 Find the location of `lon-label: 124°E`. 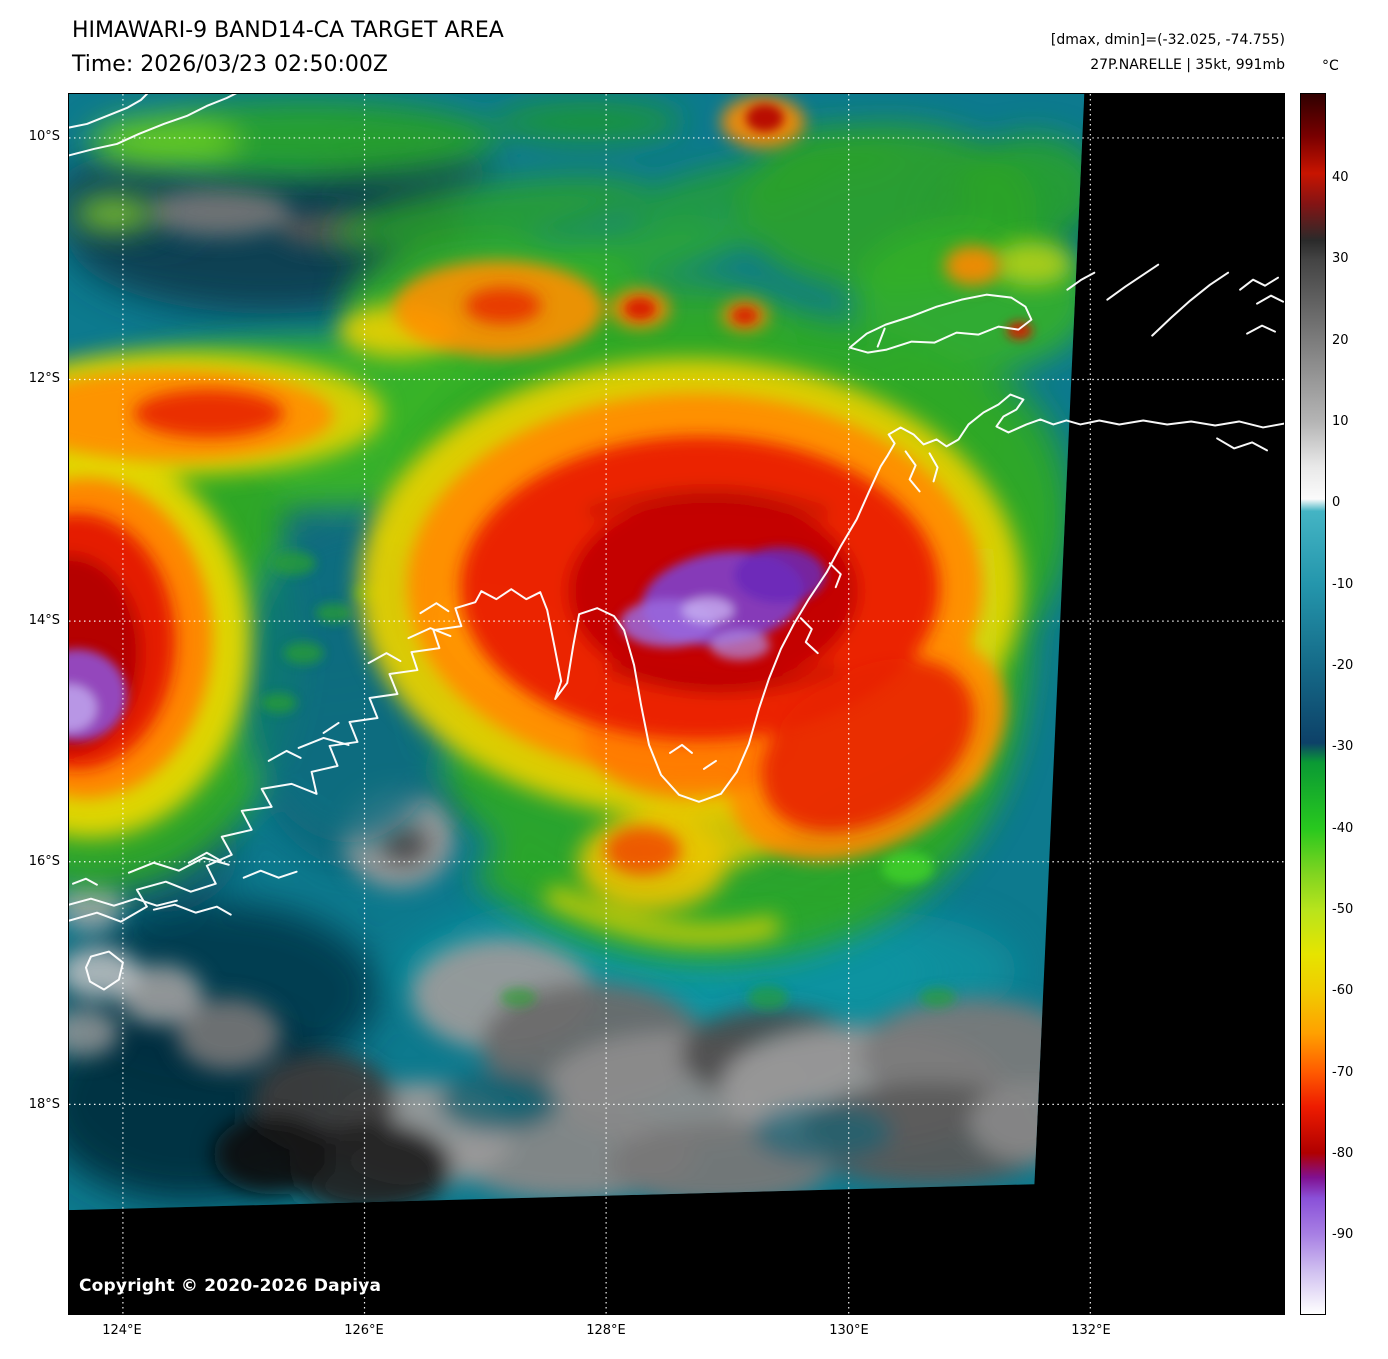

lon-label: 124°E is located at coordinates (122, 1330).